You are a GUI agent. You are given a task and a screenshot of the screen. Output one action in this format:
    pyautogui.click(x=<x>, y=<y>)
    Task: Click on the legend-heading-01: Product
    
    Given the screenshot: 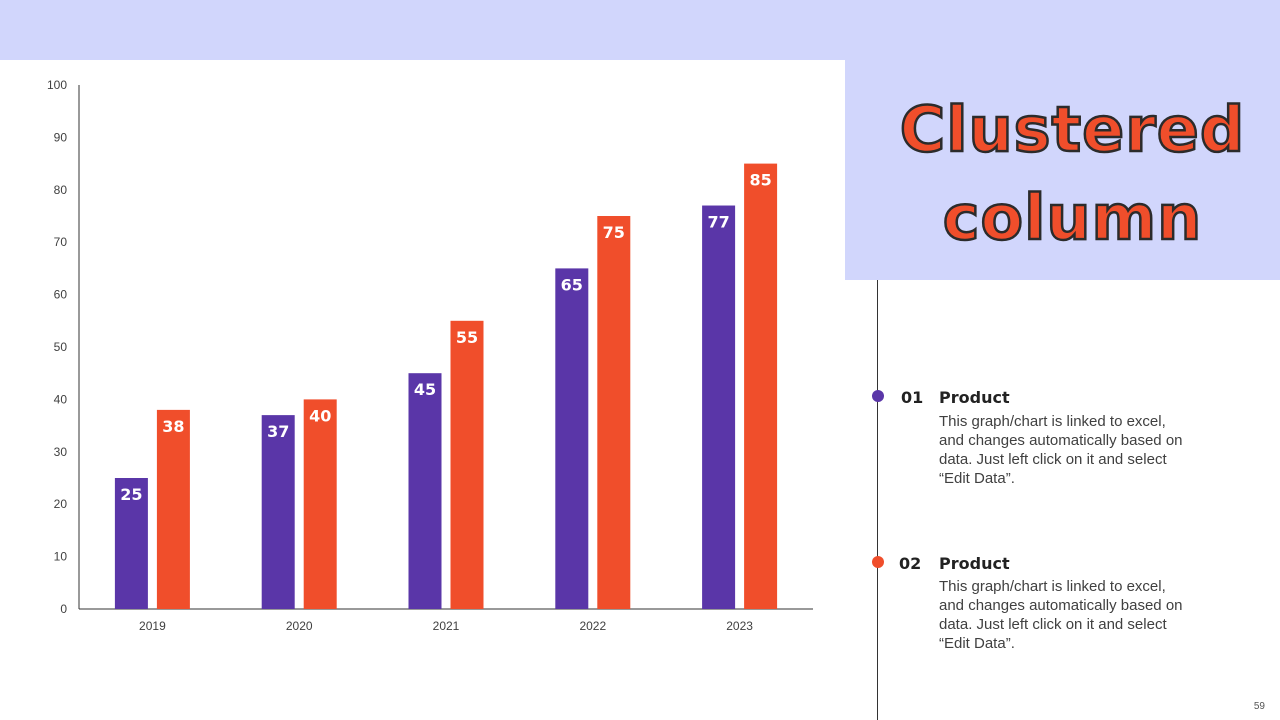 What is the action you would take?
    pyautogui.click(x=974, y=397)
    